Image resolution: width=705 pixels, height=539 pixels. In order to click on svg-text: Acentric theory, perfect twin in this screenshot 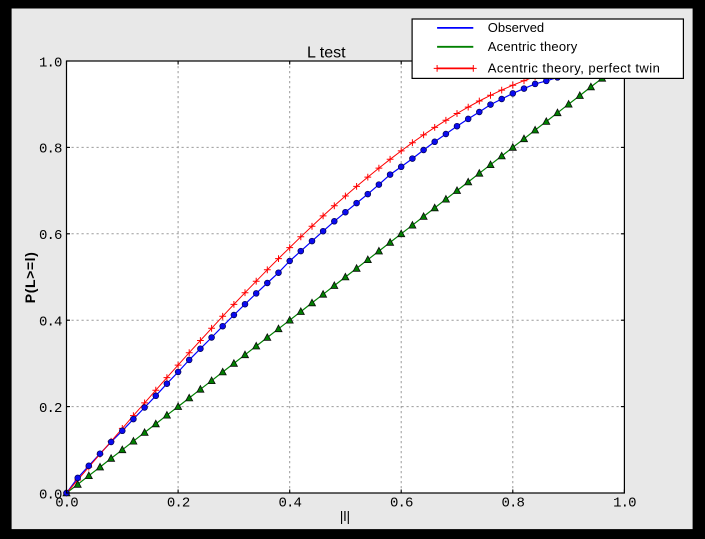, I will do `click(574, 68)`.